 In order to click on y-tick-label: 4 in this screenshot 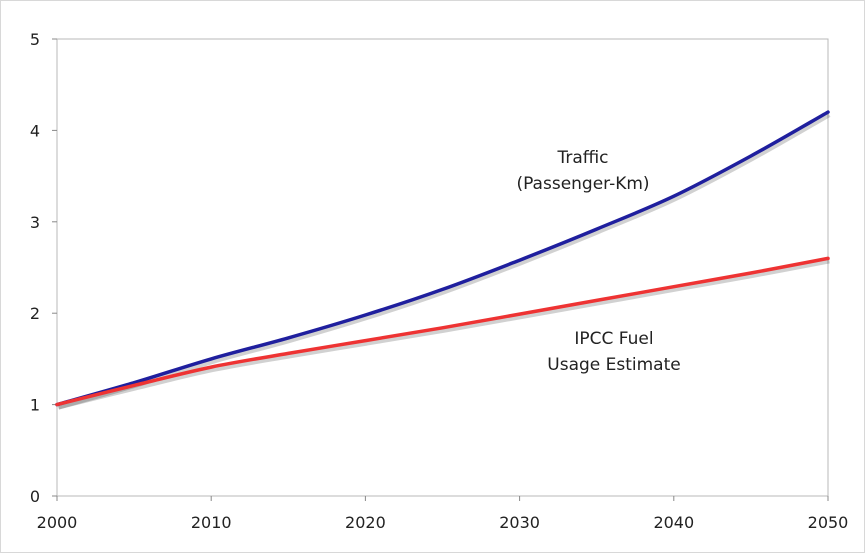, I will do `click(35, 130)`.